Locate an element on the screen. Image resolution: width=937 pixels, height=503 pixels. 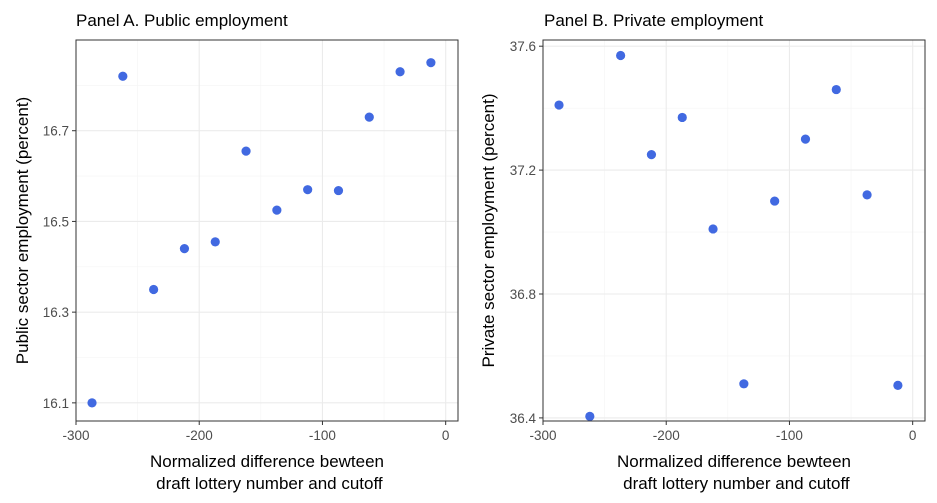
y-axis-title: Private sector employment (percent) is located at coordinates (488, 231).